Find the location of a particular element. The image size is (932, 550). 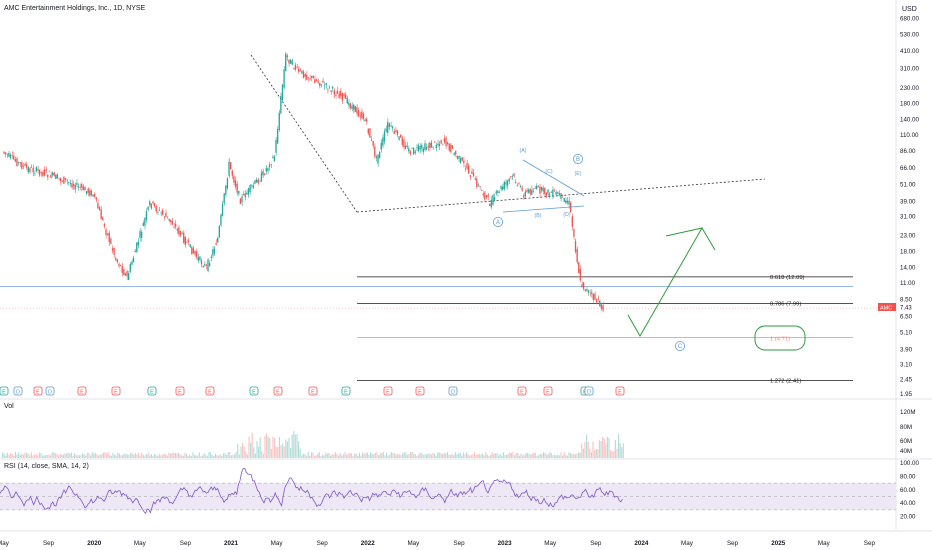

time-tick-label: 2023 is located at coordinates (505, 543).